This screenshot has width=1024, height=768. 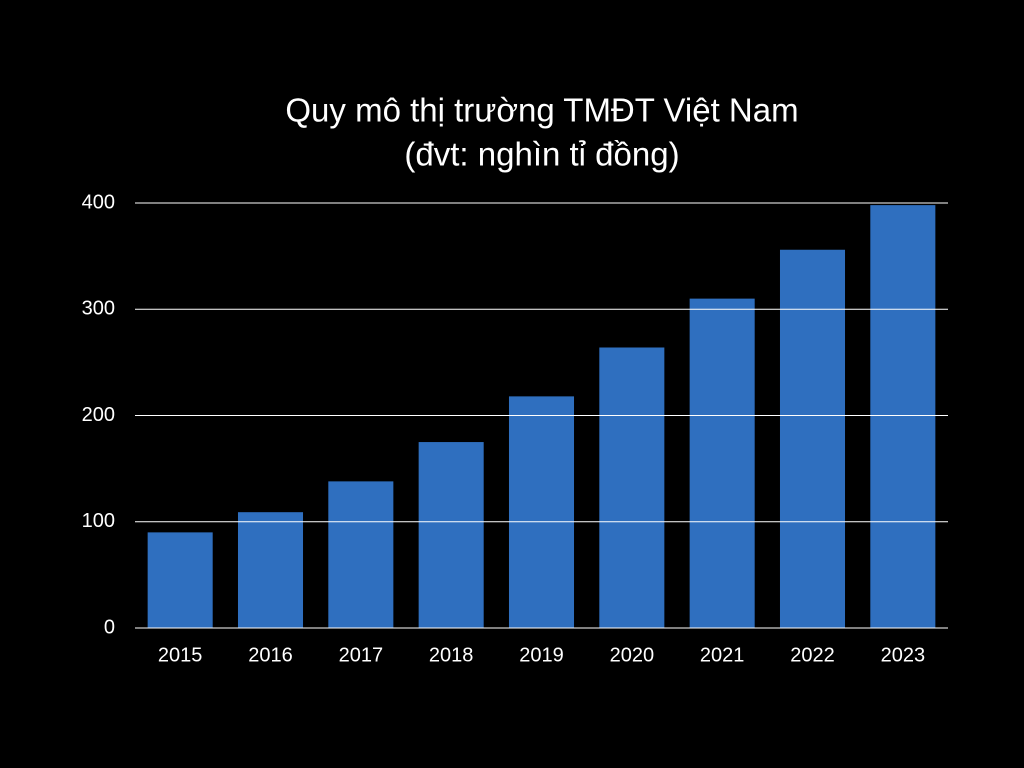 I want to click on x-tick-label: 2021, so click(x=722, y=655).